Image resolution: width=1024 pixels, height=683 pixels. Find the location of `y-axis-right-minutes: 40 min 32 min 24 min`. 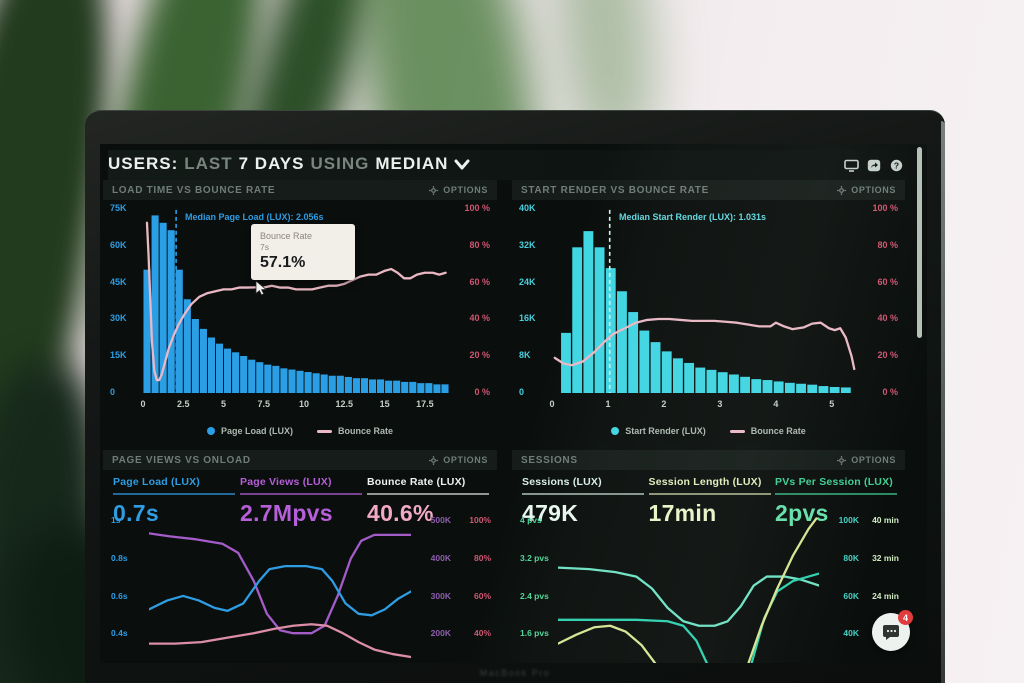

y-axis-right-minutes: 40 min 32 min 24 min is located at coordinates (885, 558).